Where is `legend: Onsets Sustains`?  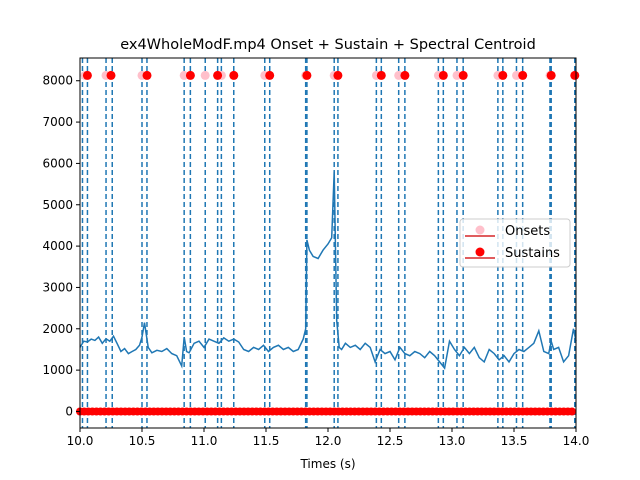 legend: Onsets Sustains is located at coordinates (515, 243).